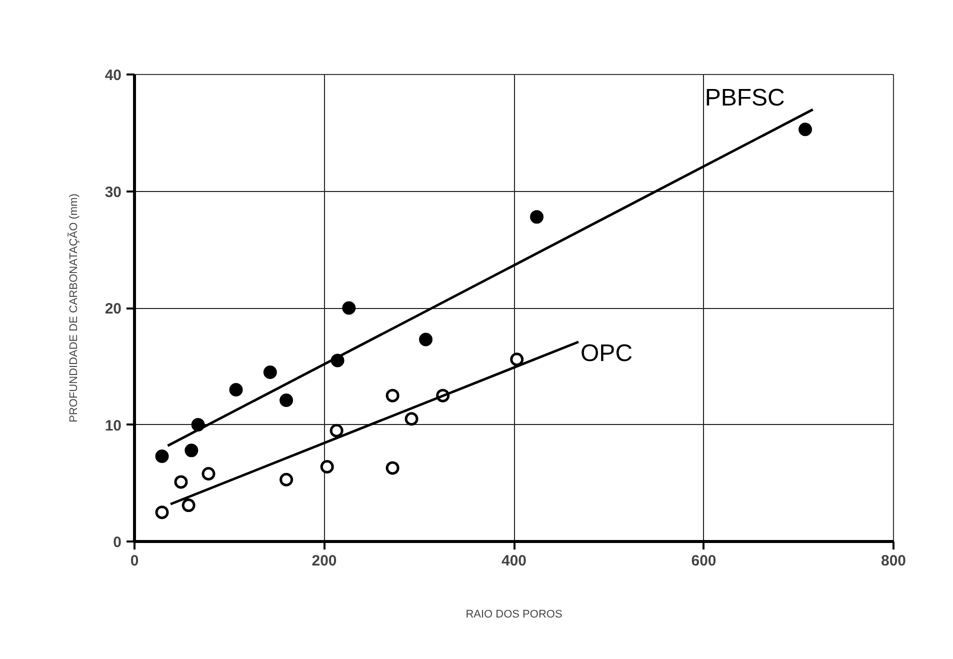  What do you see at coordinates (744, 98) in the screenshot?
I see `series-label: PBFSC` at bounding box center [744, 98].